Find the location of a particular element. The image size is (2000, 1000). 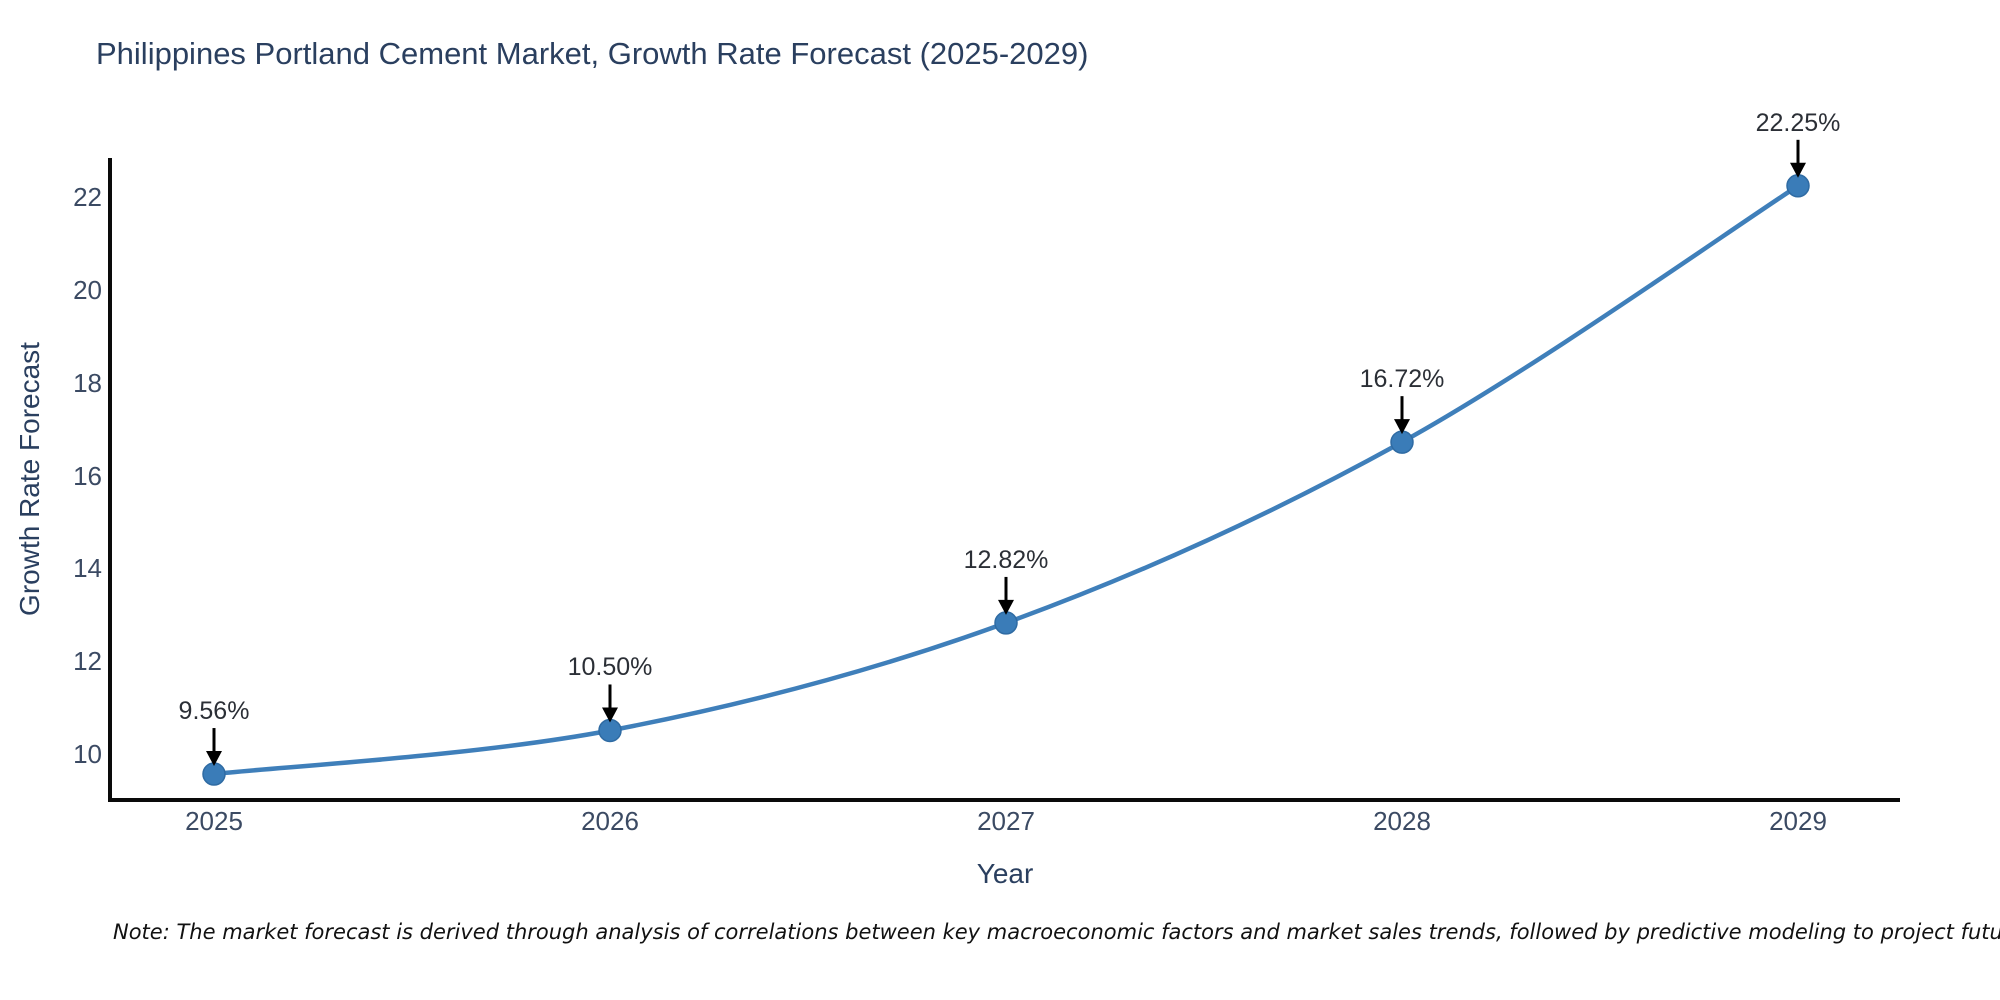

annotation-label: 12.82% is located at coordinates (1006, 559).